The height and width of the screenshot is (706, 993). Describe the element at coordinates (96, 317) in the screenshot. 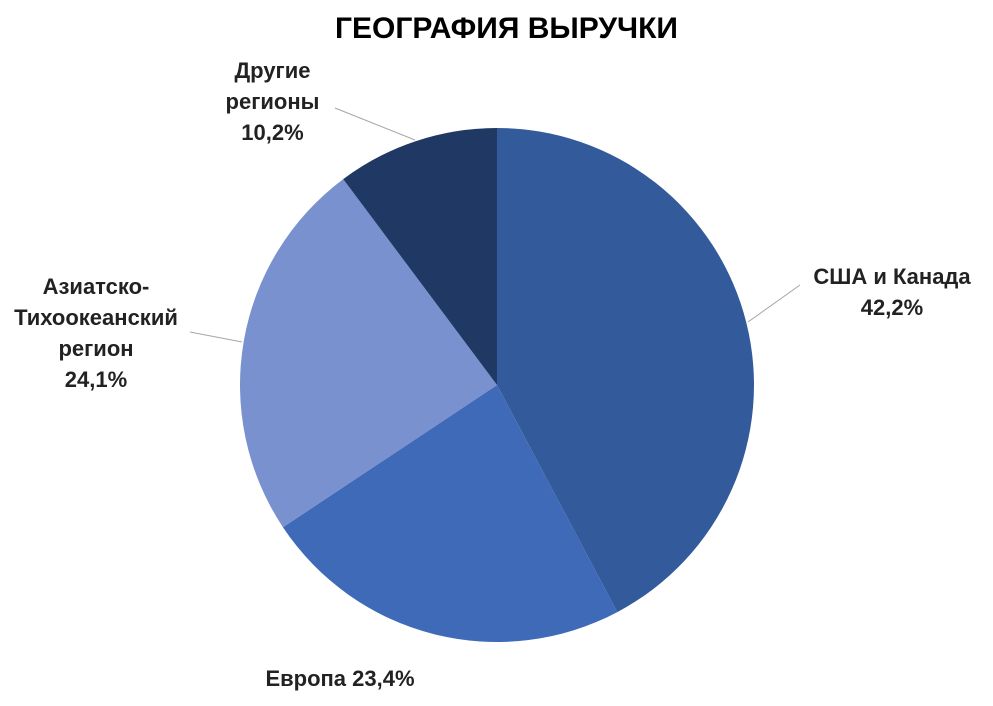

I see `category-label: Азиатско-Тихоокеанский регион` at that location.